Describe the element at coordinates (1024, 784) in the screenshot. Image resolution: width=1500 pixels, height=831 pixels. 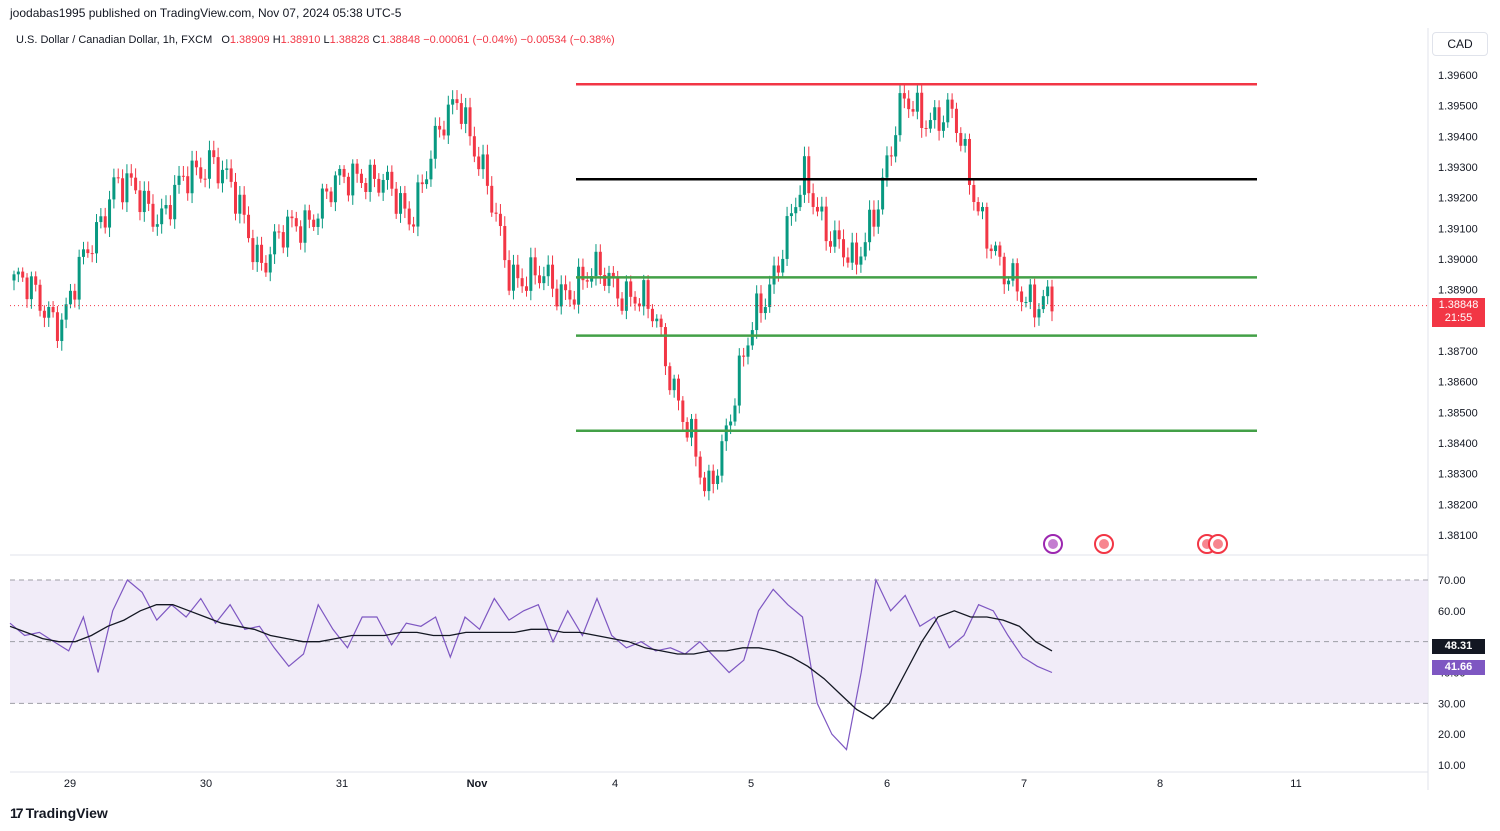
I see `time-tick-label: 7` at that location.